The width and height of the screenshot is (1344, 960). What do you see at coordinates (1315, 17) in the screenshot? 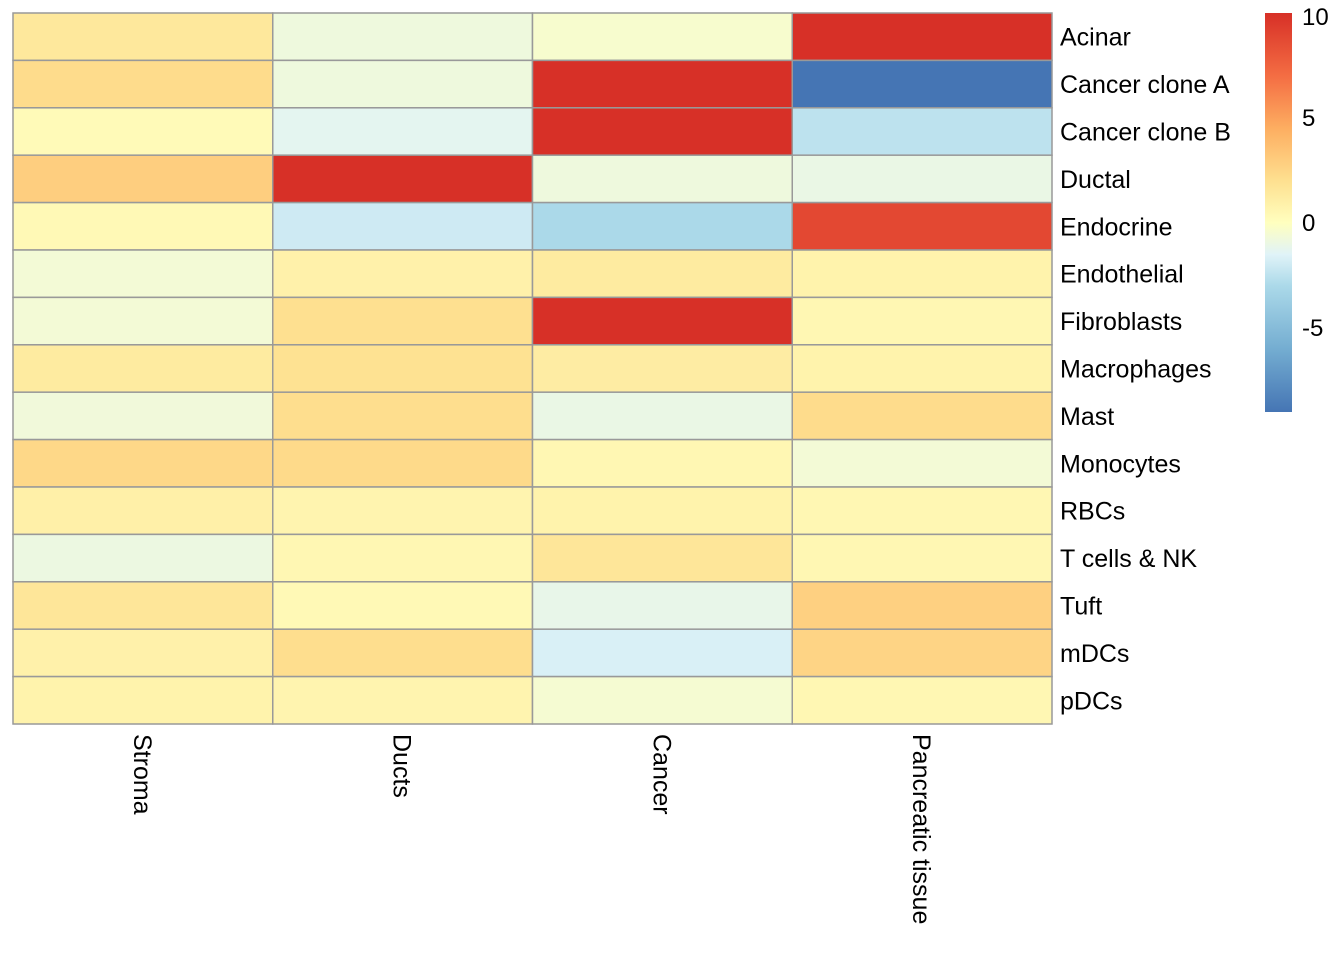
I see `legend-tick-label: 10` at bounding box center [1315, 17].